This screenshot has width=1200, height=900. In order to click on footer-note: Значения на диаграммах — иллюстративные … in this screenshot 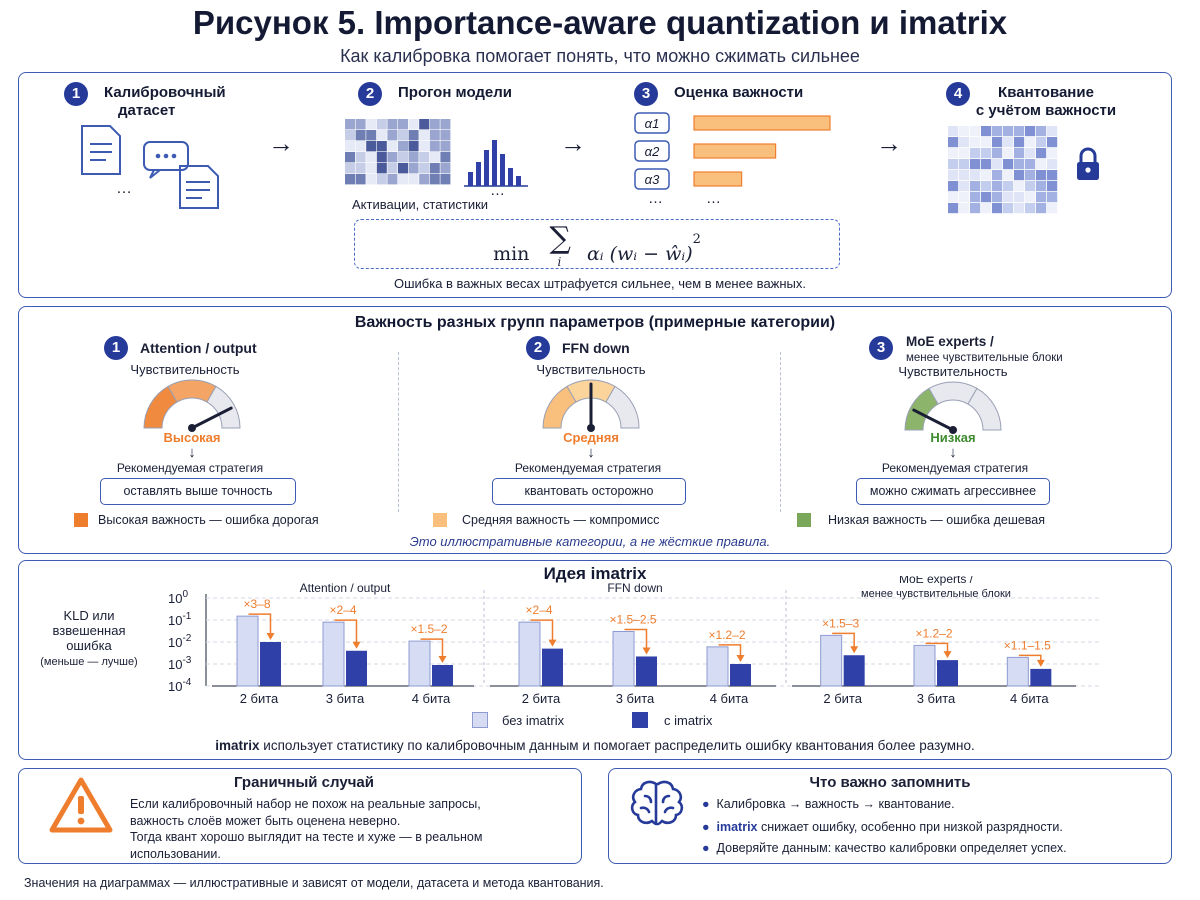, I will do `click(314, 883)`.